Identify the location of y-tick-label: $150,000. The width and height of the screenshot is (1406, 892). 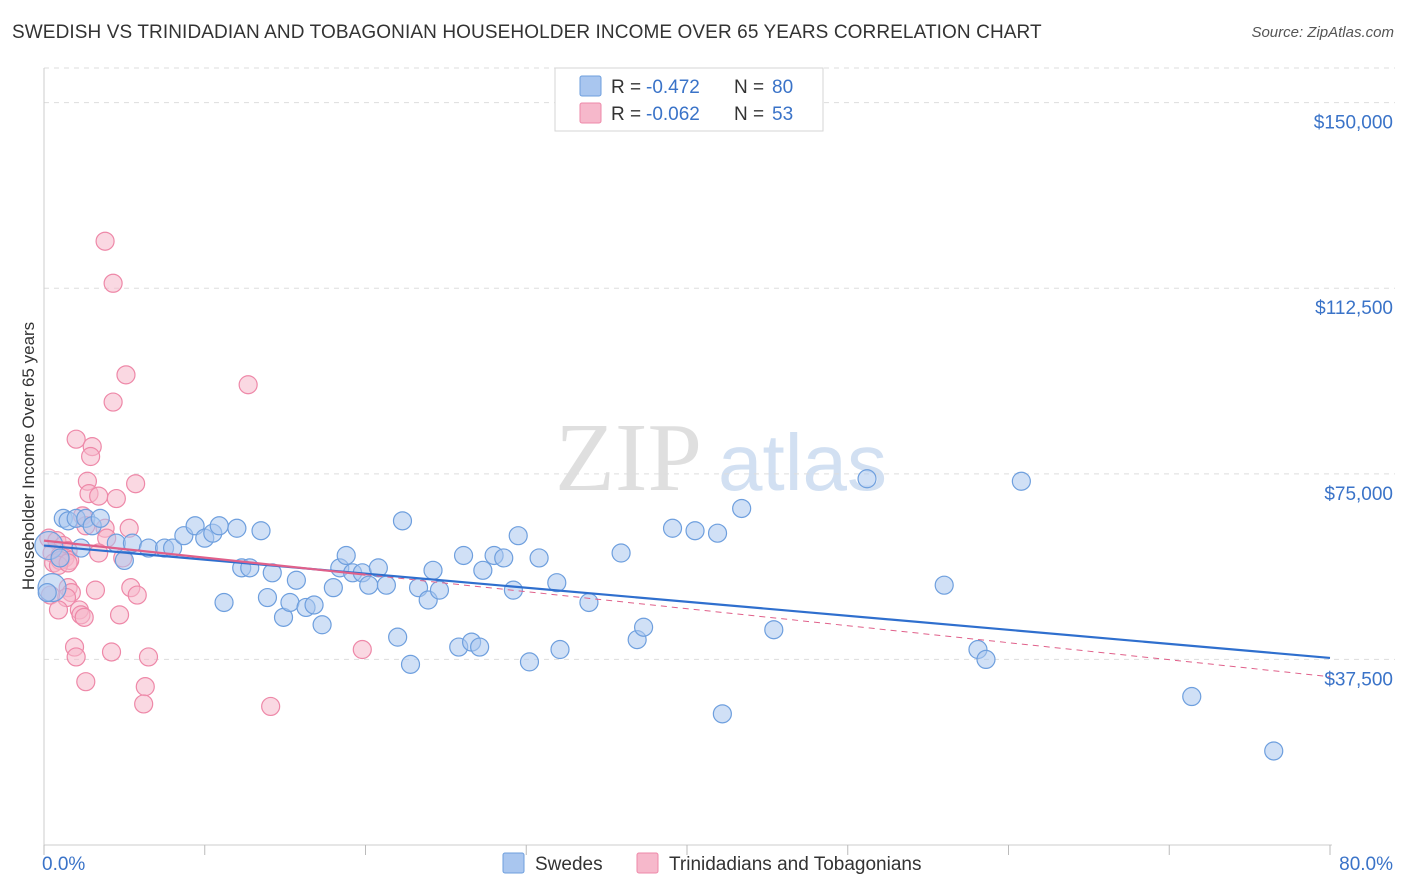
(1353, 123).